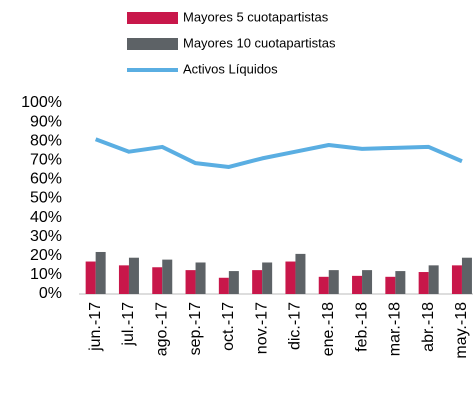 The width and height of the screenshot is (473, 410). I want to click on x-tick-label: dic.-17, so click(295, 326).